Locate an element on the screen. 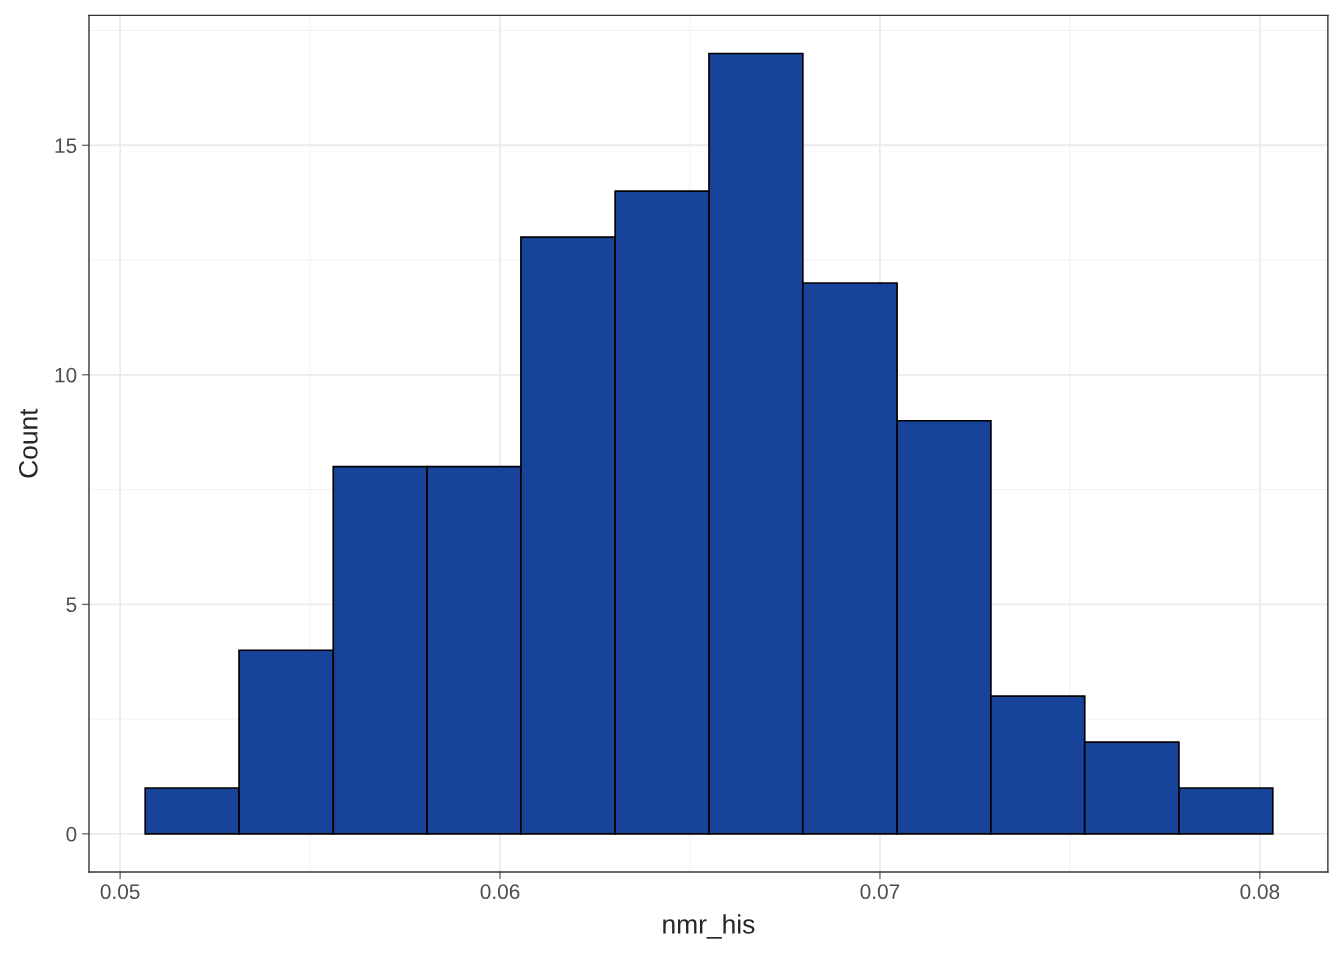 The image size is (1344, 960). y-axis-title: Count is located at coordinates (28, 443).